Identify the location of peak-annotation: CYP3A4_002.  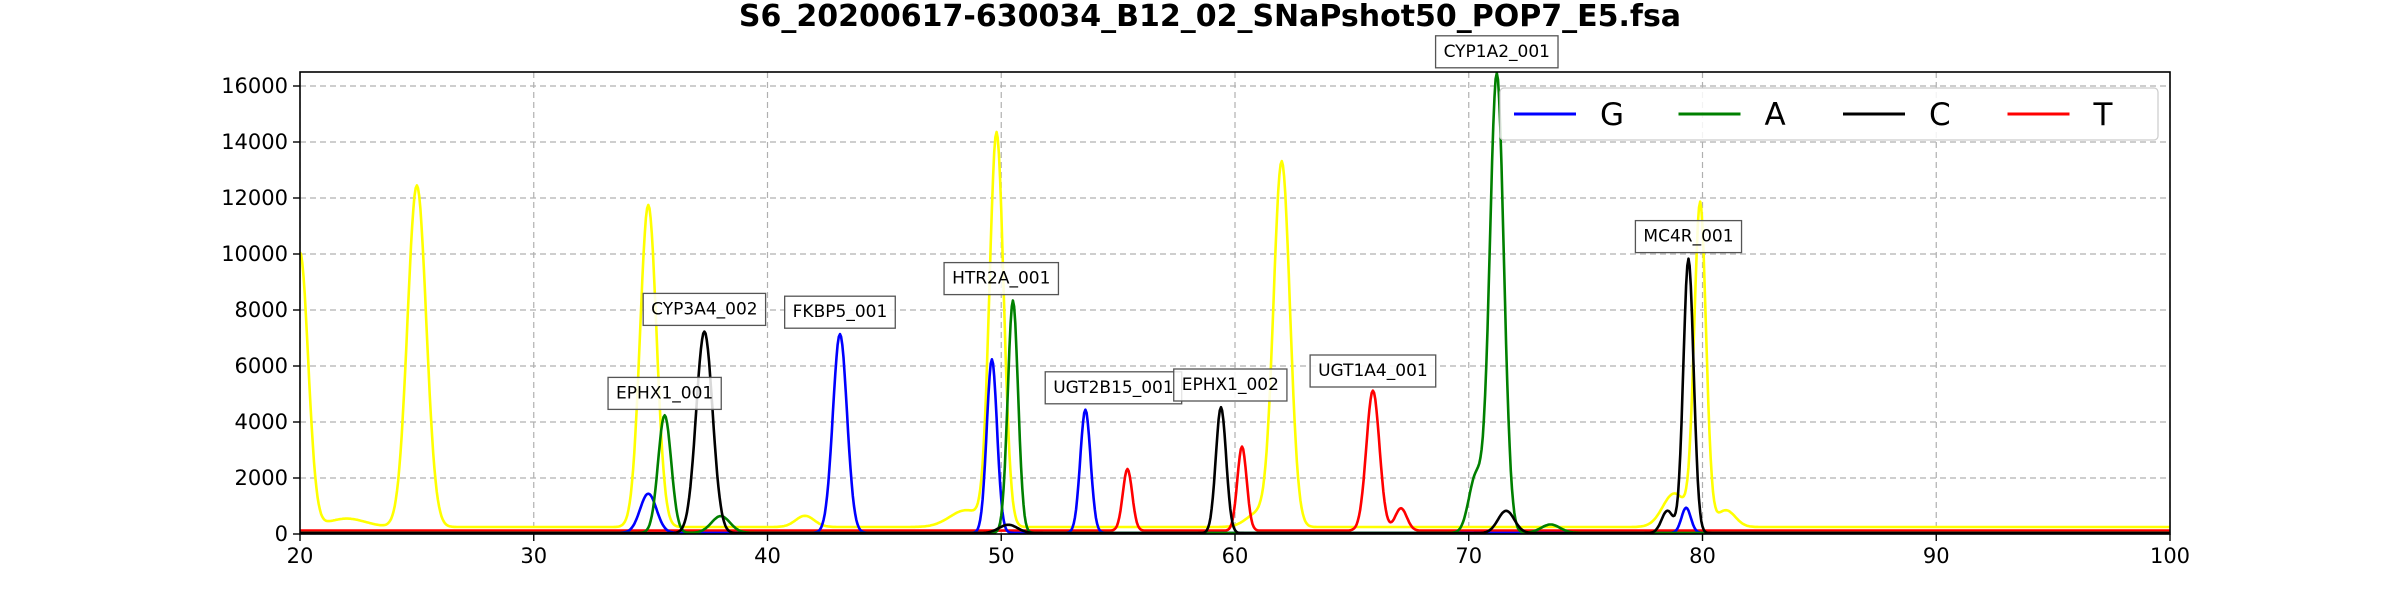
(704, 309).